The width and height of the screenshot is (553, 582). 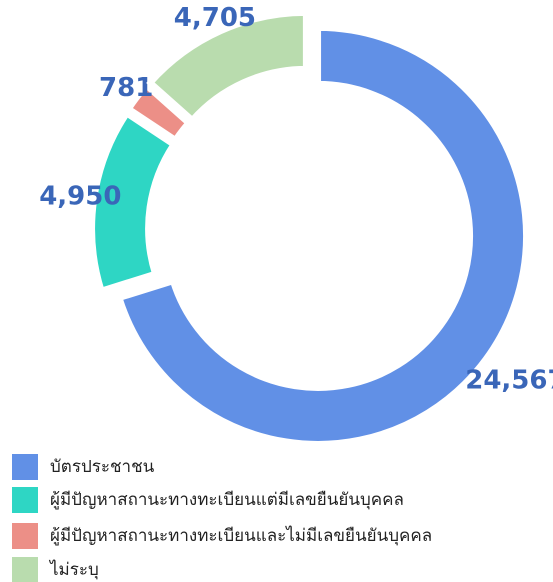 I want to click on legend-label: บัตรประชาชน, so click(x=102, y=467).